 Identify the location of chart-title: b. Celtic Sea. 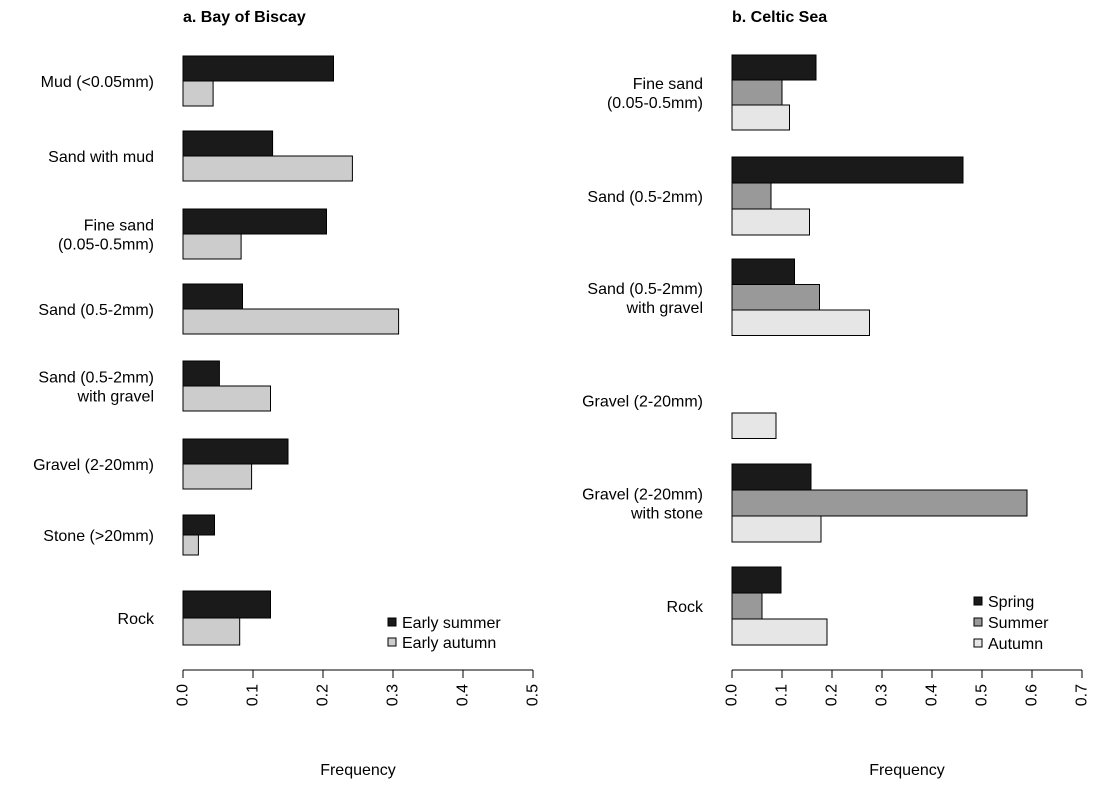
(779, 17).